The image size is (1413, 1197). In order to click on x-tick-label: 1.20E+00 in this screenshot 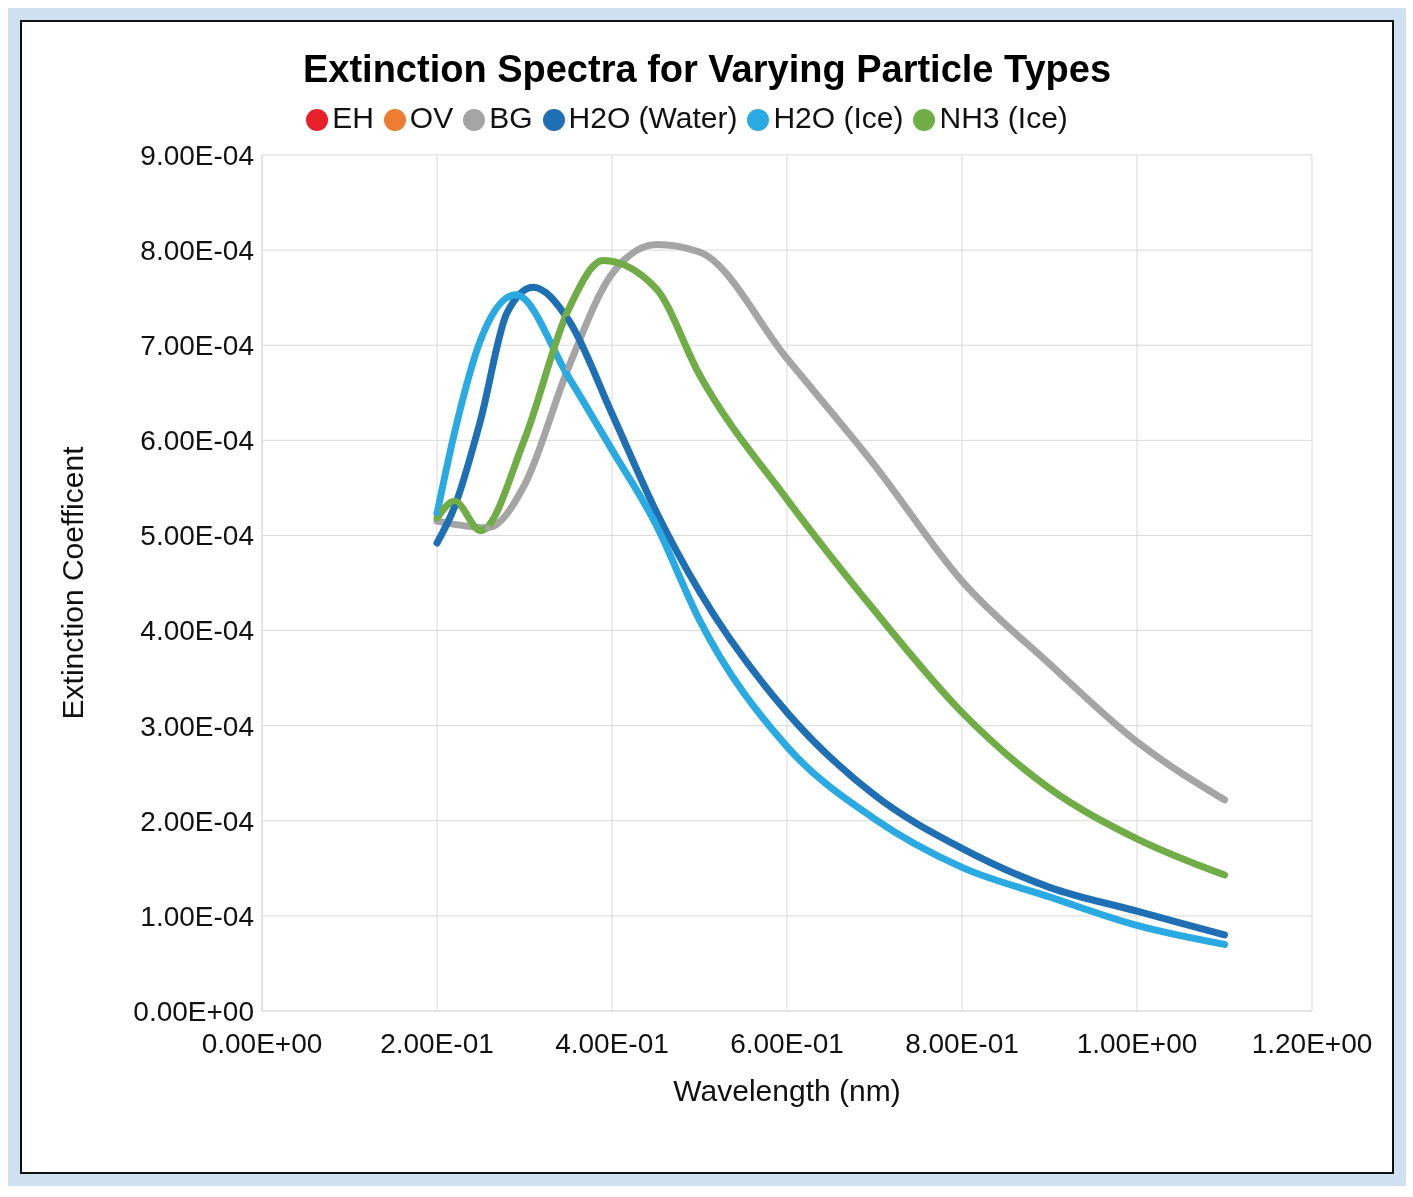, I will do `click(1312, 1043)`.